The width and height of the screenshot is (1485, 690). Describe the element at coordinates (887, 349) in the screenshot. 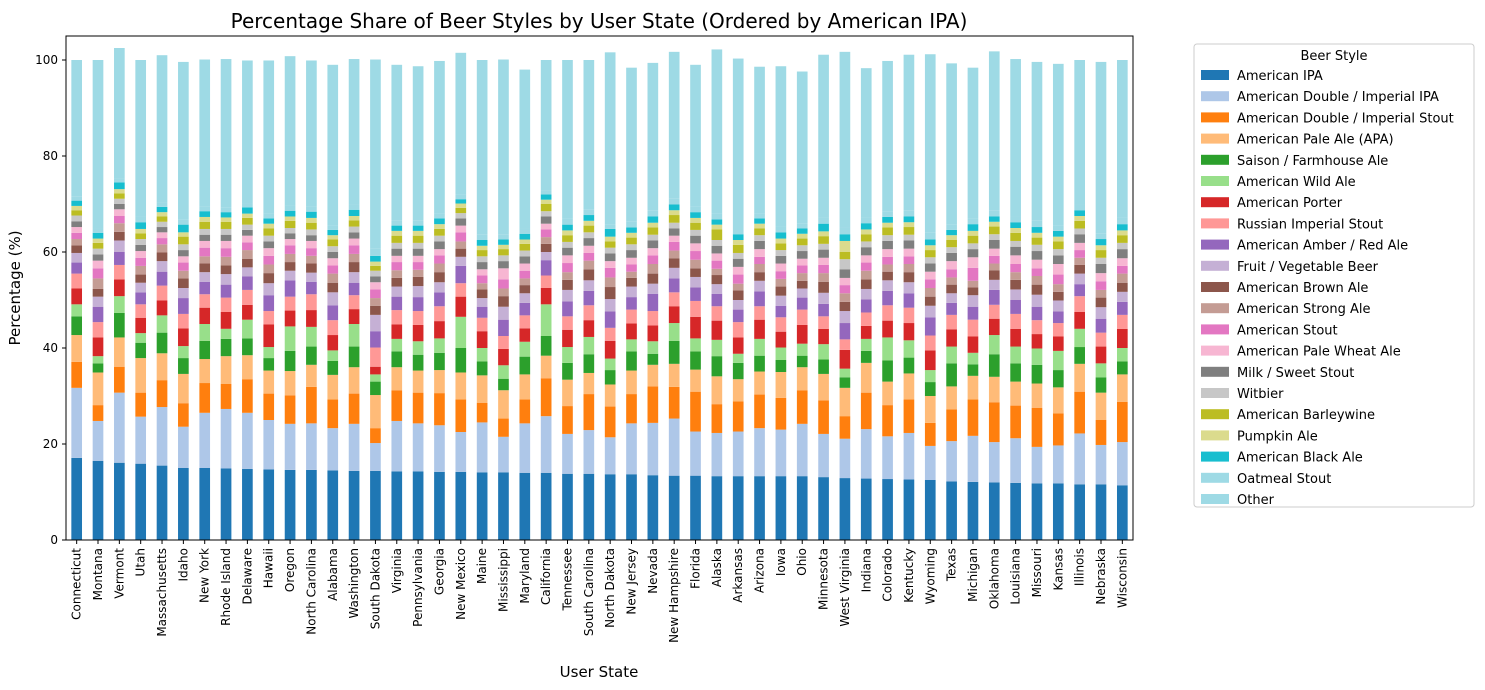

I see `bar-segment-colorado-american-wild-ale` at that location.